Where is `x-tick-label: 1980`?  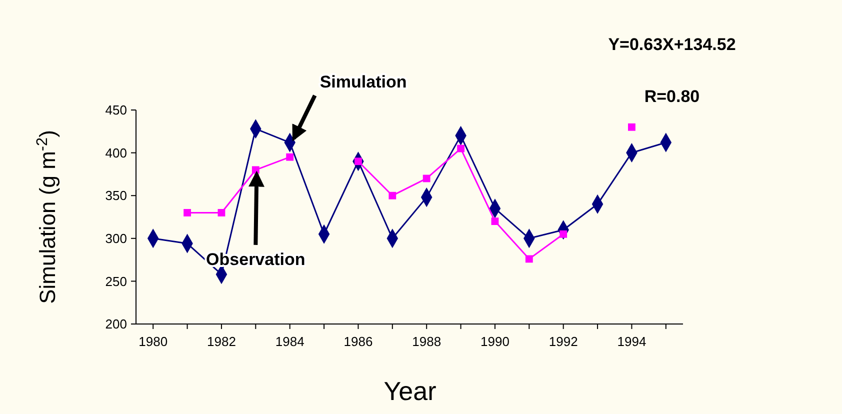
x-tick-label: 1980 is located at coordinates (153, 341).